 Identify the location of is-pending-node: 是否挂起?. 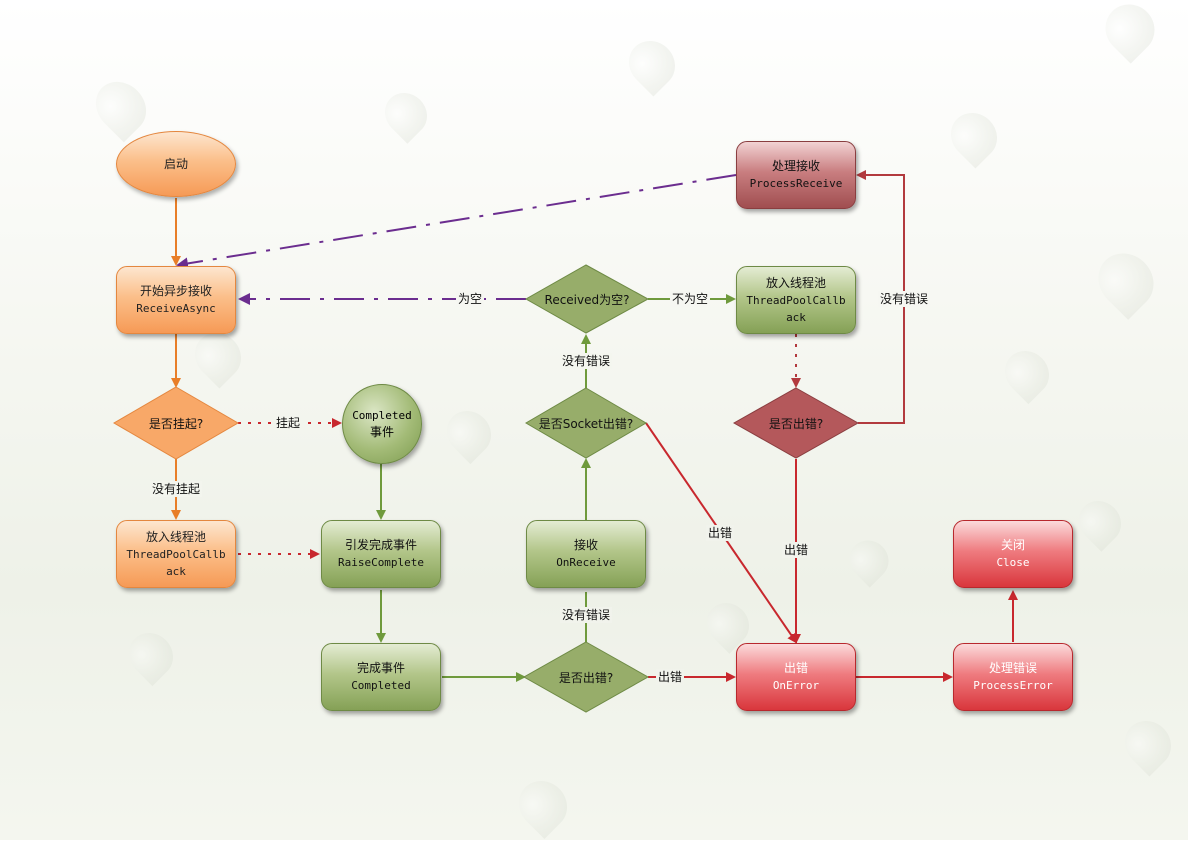
(176, 423).